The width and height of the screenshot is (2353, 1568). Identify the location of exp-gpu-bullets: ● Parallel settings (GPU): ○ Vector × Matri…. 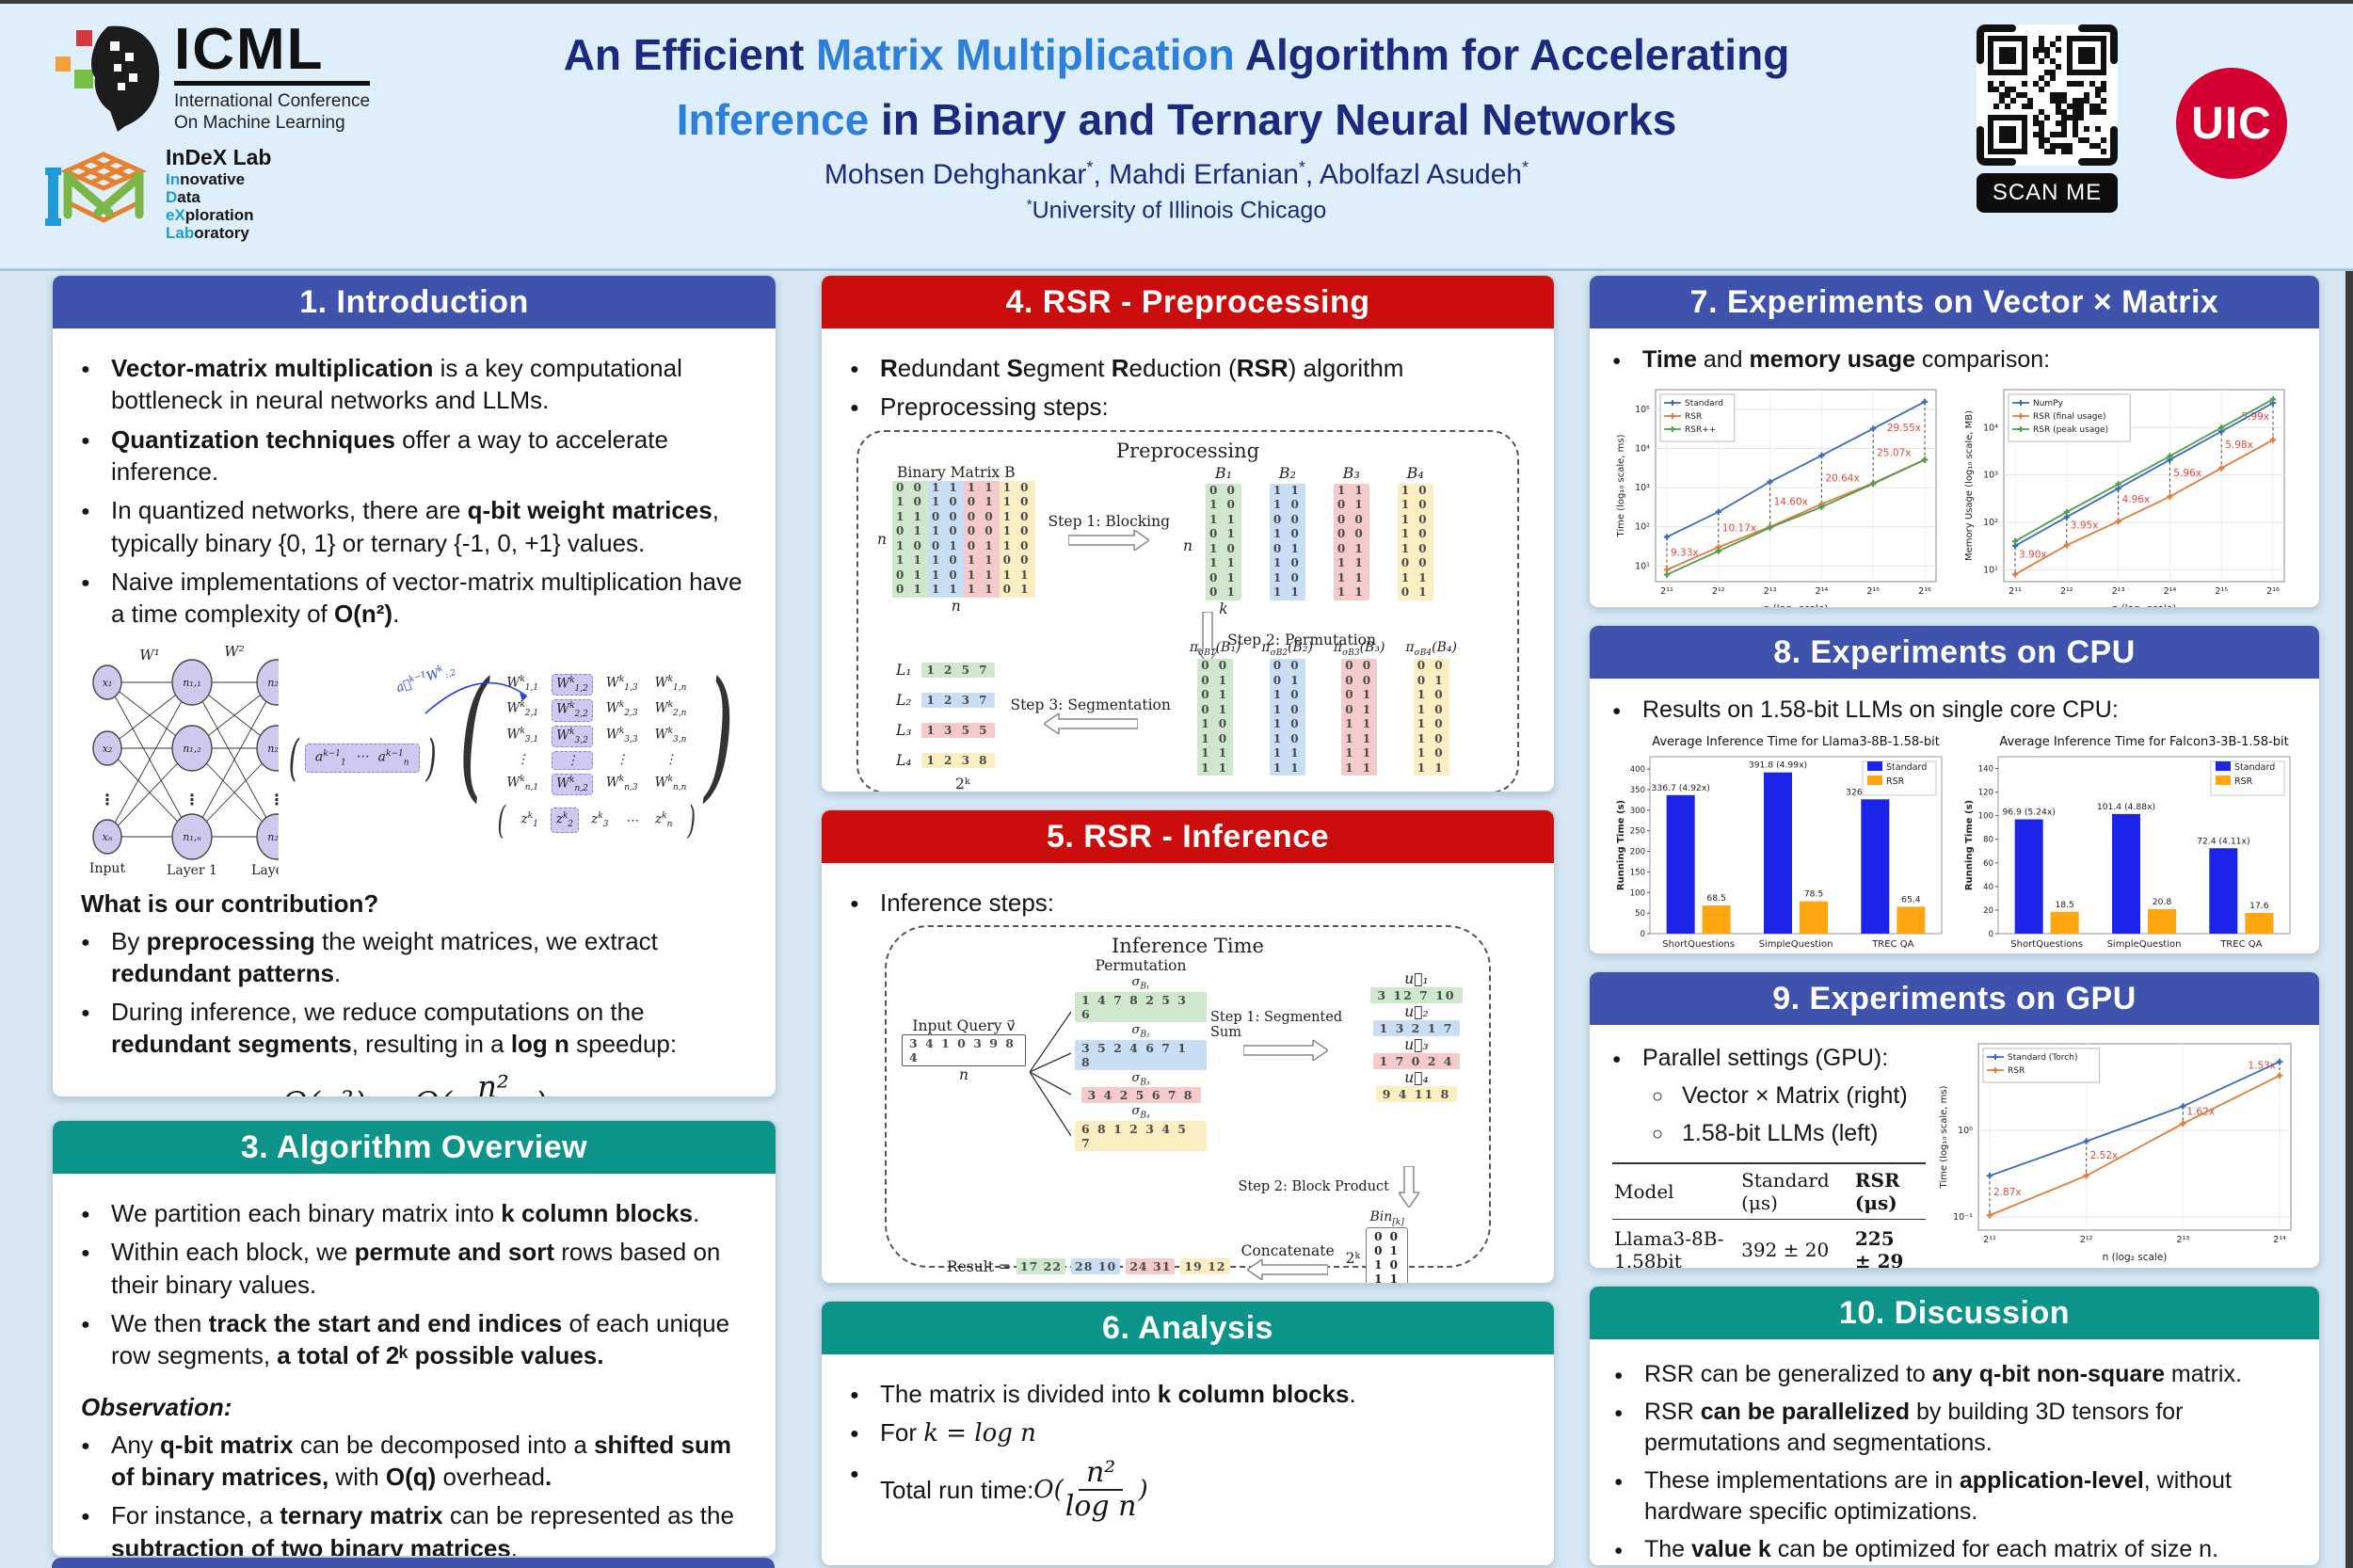
(1769, 1096).